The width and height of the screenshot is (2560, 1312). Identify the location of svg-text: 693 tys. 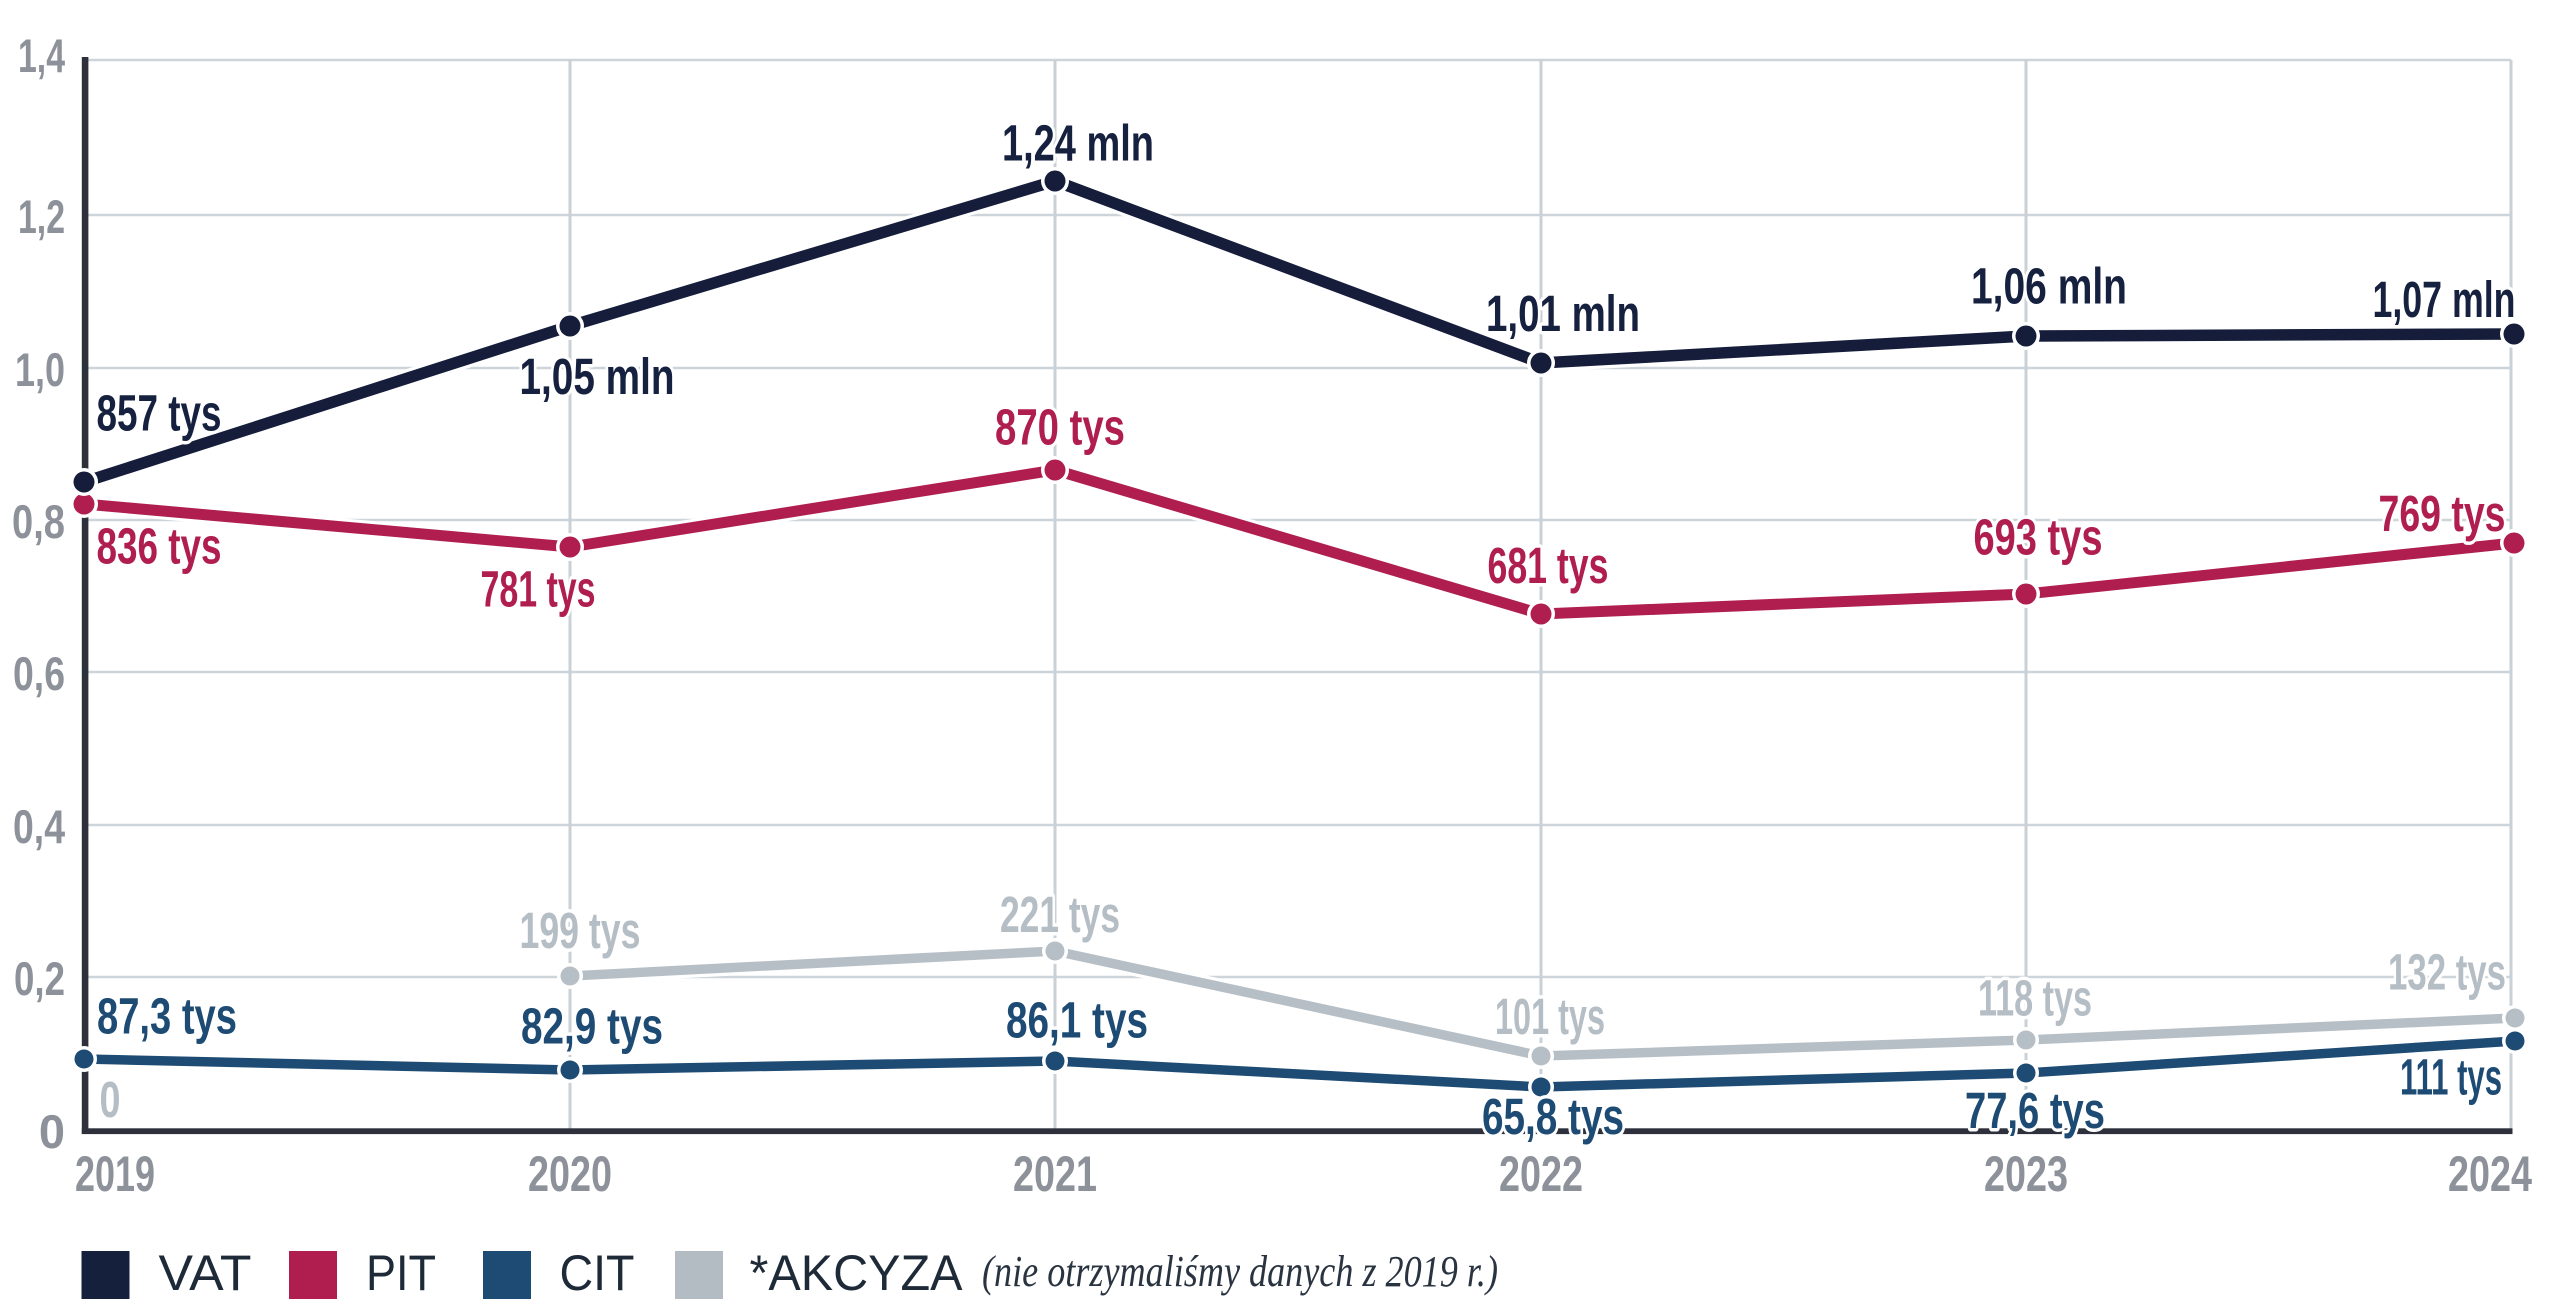
(2038, 537).